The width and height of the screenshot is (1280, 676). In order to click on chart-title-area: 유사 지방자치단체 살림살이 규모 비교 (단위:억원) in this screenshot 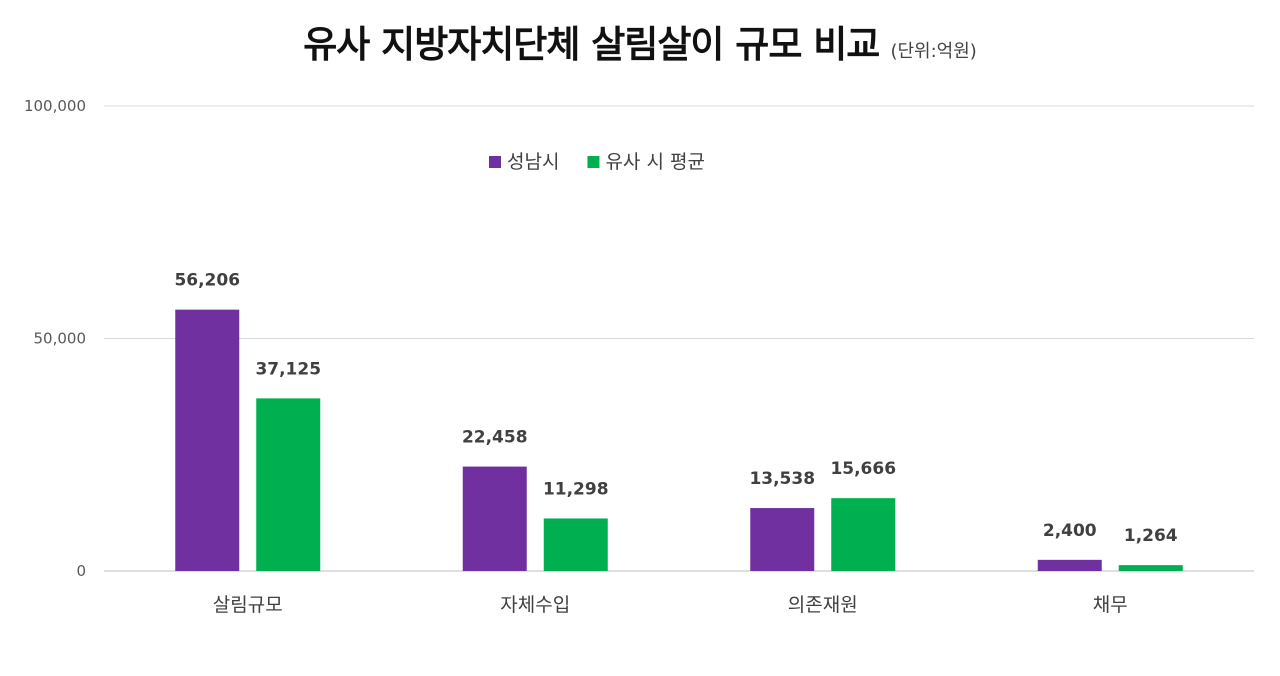, I will do `click(640, 41)`.